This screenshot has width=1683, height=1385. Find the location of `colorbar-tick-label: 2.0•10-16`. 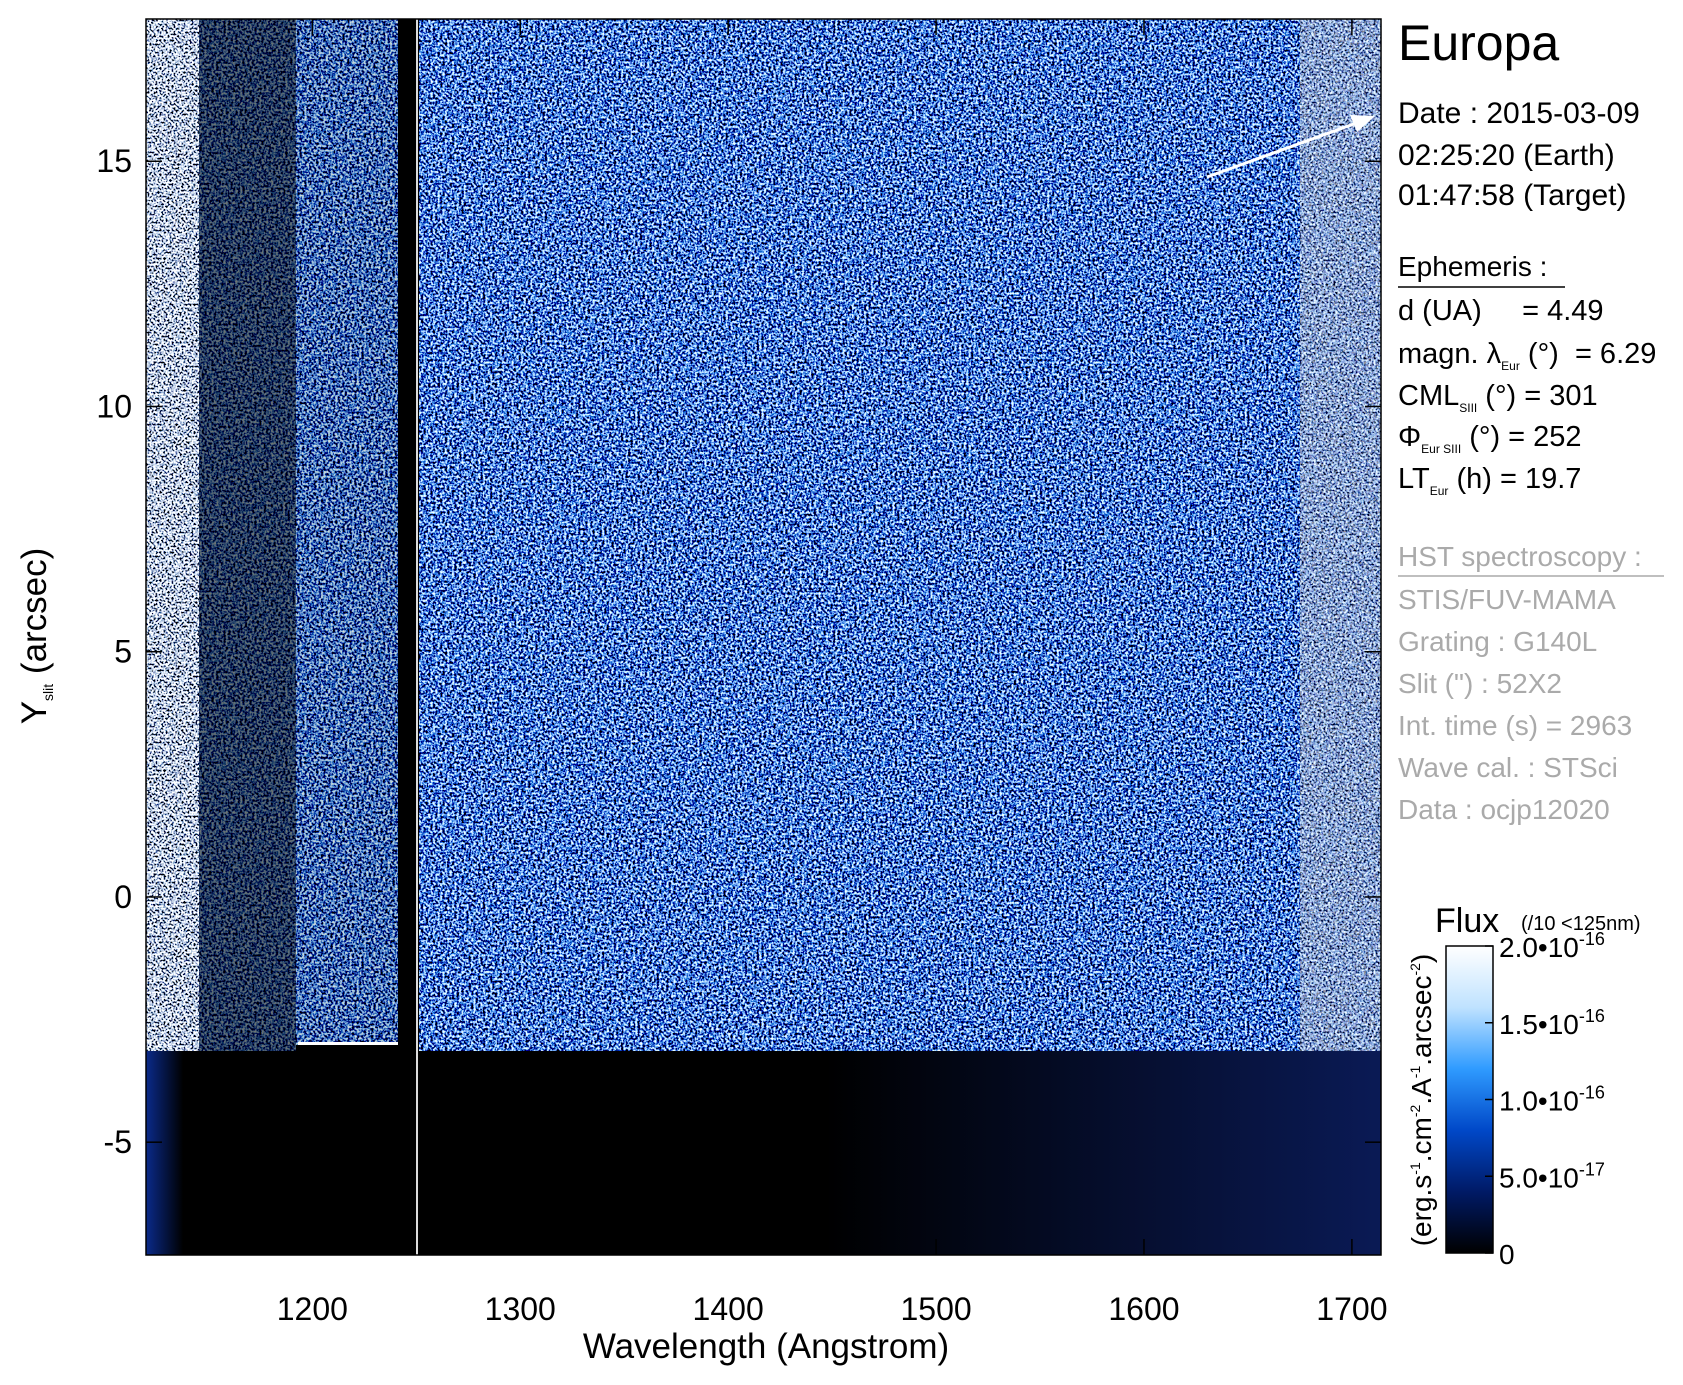

colorbar-tick-label: 2.0•10-16 is located at coordinates (1552, 946).